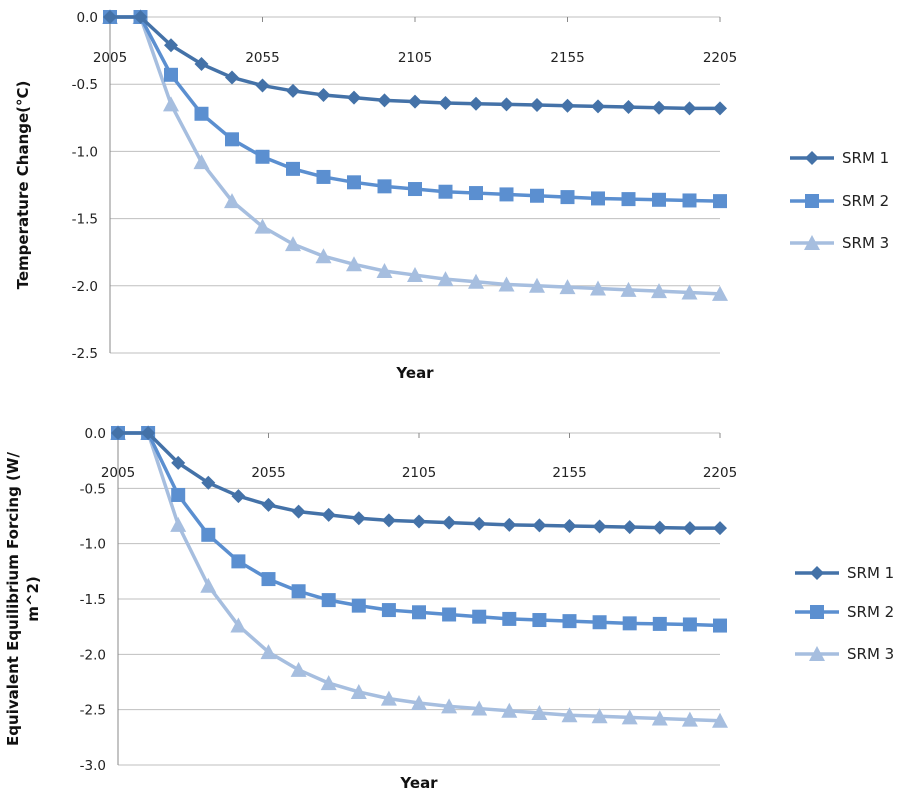 The width and height of the screenshot is (909, 794). What do you see at coordinates (110, 58) in the screenshot?
I see `x-tick-label: 2005` at bounding box center [110, 58].